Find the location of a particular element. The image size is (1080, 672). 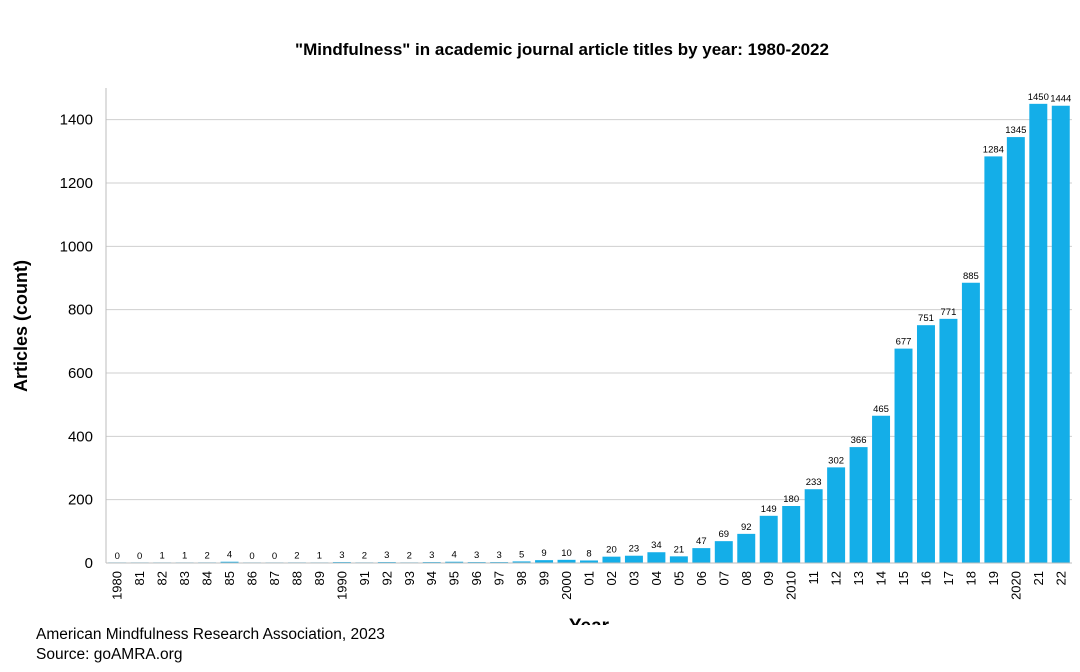

x-tick-label: 09 is located at coordinates (768, 578).